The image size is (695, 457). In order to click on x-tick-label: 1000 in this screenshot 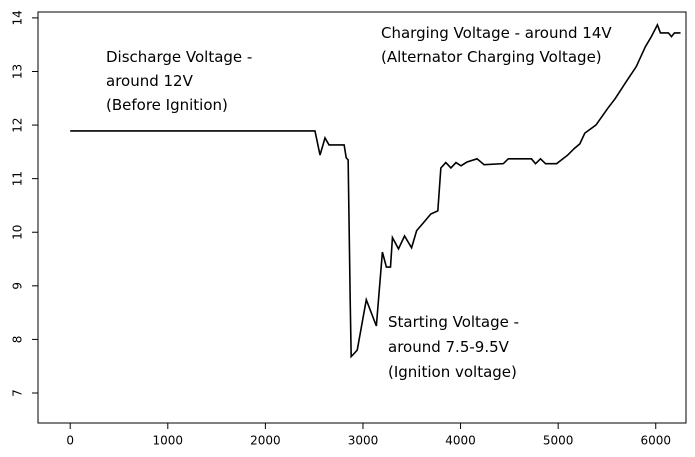, I will do `click(168, 441)`.